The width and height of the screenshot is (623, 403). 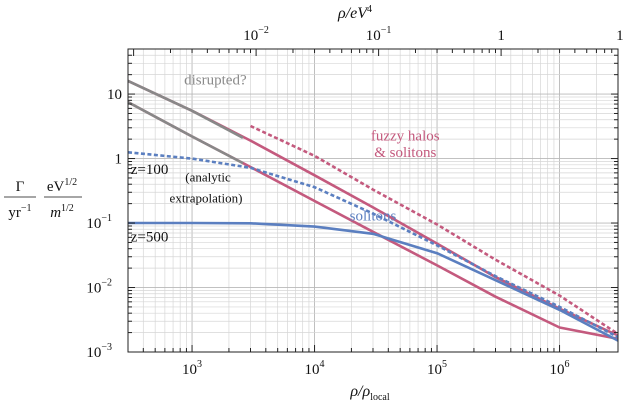 I want to click on top-tick-label: 10⁻¹, so click(x=379, y=34).